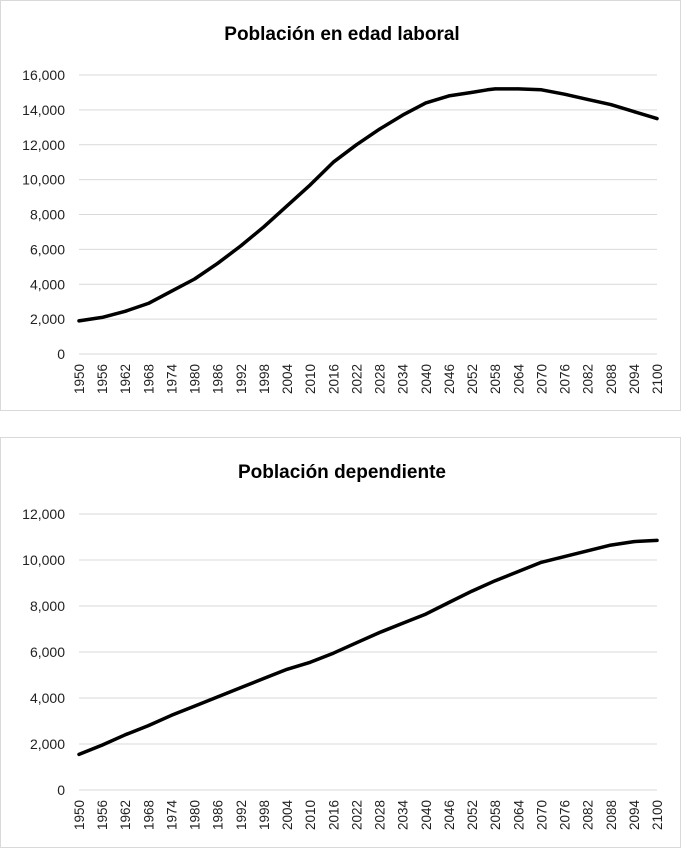  Describe the element at coordinates (449, 815) in the screenshot. I see `x-tick-label: 2046` at that location.